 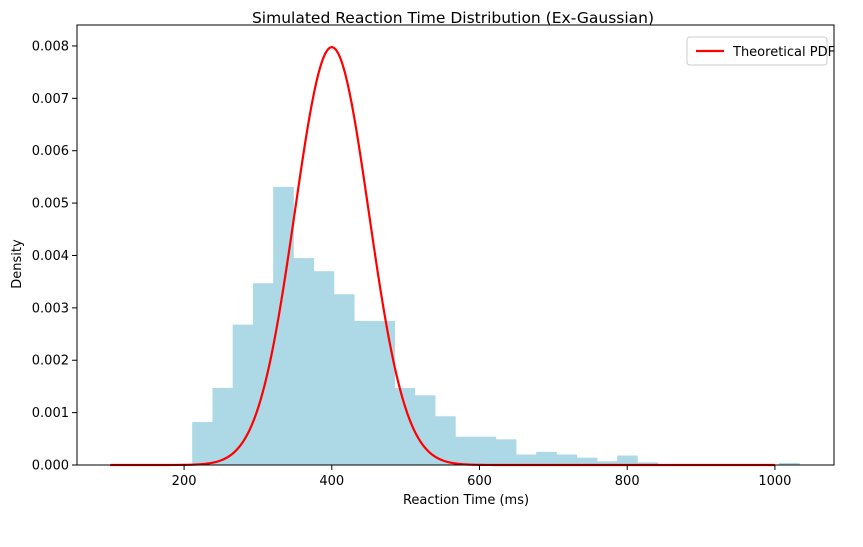 I want to click on x-tick-label: 800, so click(x=627, y=481).